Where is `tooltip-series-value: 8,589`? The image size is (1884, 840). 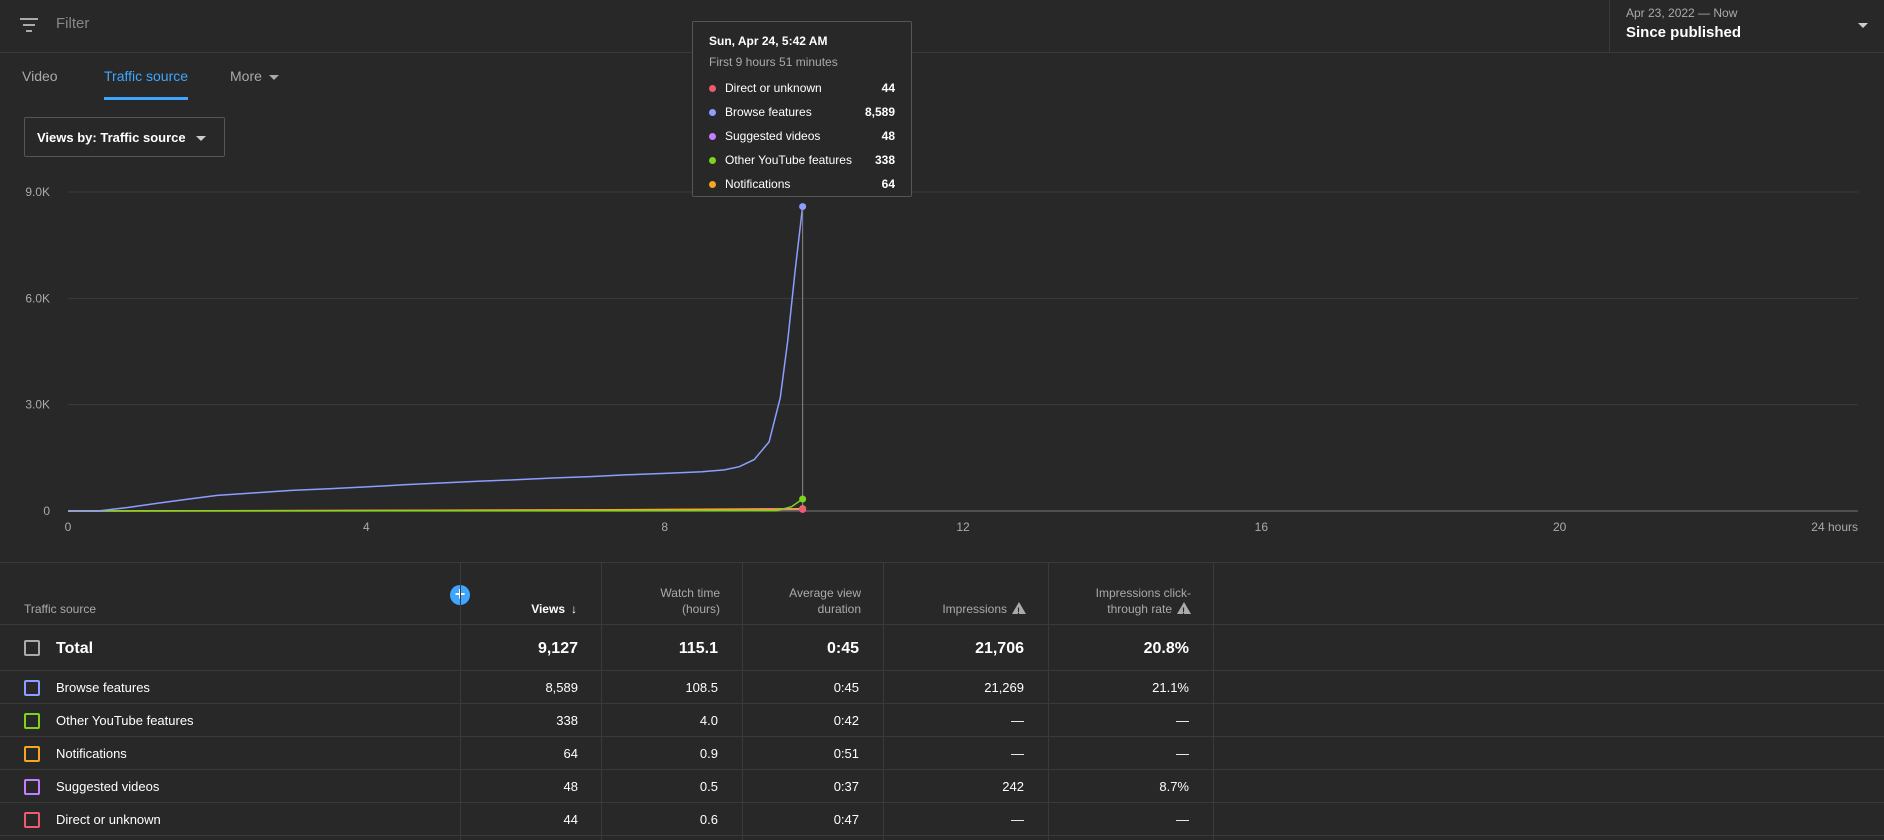
tooltip-series-value: 8,589 is located at coordinates (879, 112).